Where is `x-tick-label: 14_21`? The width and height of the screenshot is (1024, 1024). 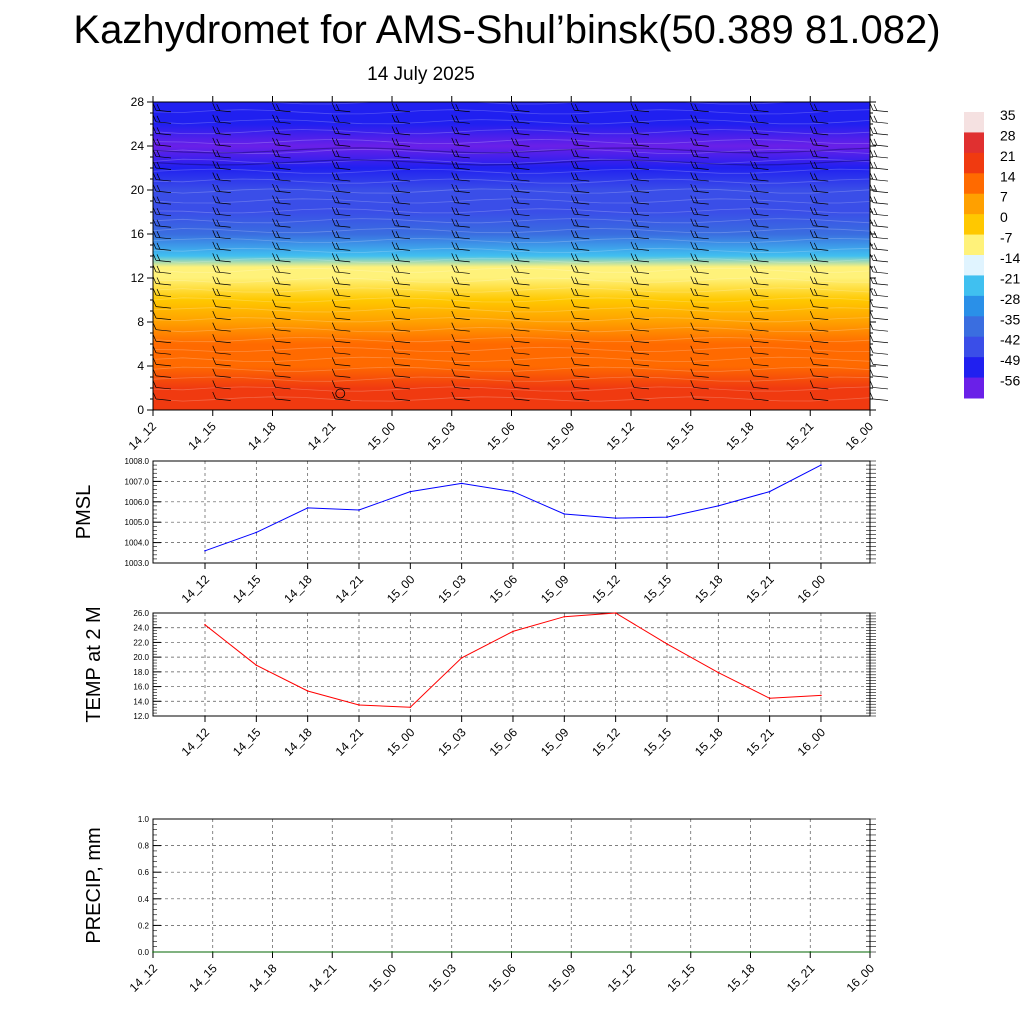
x-tick-label: 14_21 is located at coordinates (350, 589).